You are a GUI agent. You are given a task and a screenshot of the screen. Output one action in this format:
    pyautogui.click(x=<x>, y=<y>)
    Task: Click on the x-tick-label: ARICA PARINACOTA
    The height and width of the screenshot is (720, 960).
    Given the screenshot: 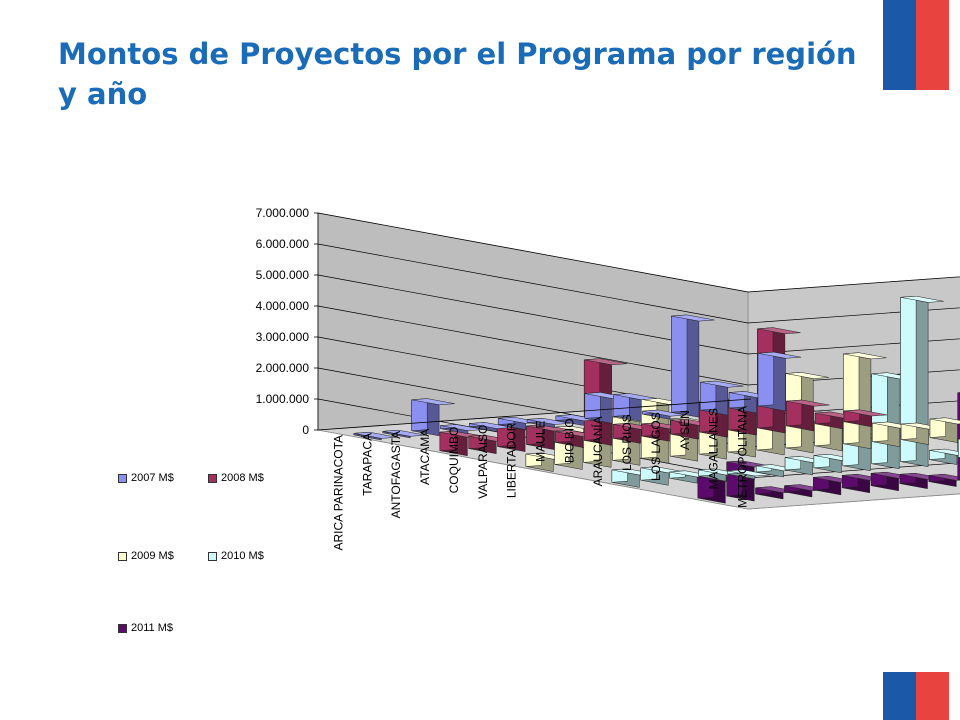 What is the action you would take?
    pyautogui.click(x=338, y=493)
    